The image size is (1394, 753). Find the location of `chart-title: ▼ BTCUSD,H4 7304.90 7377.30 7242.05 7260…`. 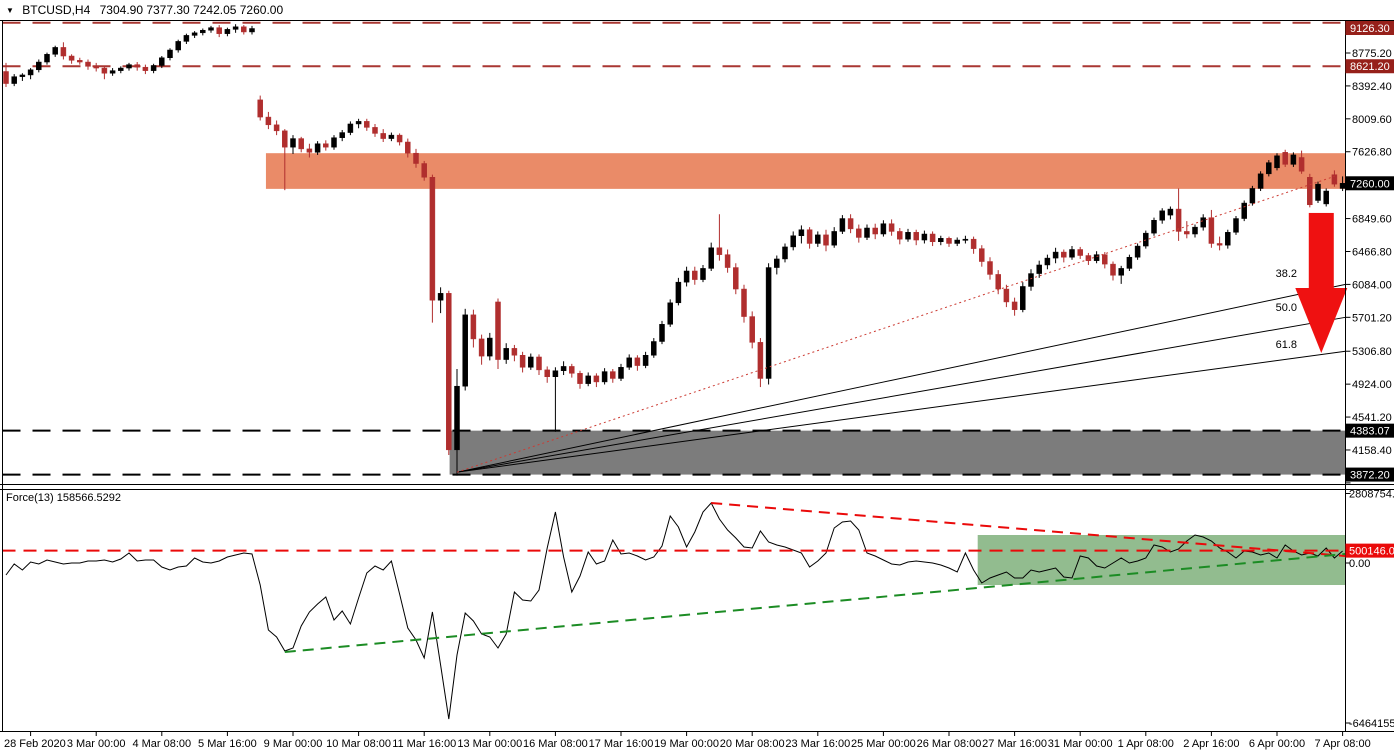

chart-title: ▼ BTCUSD,H4 7304.90 7377.30 7242.05 7260… is located at coordinates (144, 10).